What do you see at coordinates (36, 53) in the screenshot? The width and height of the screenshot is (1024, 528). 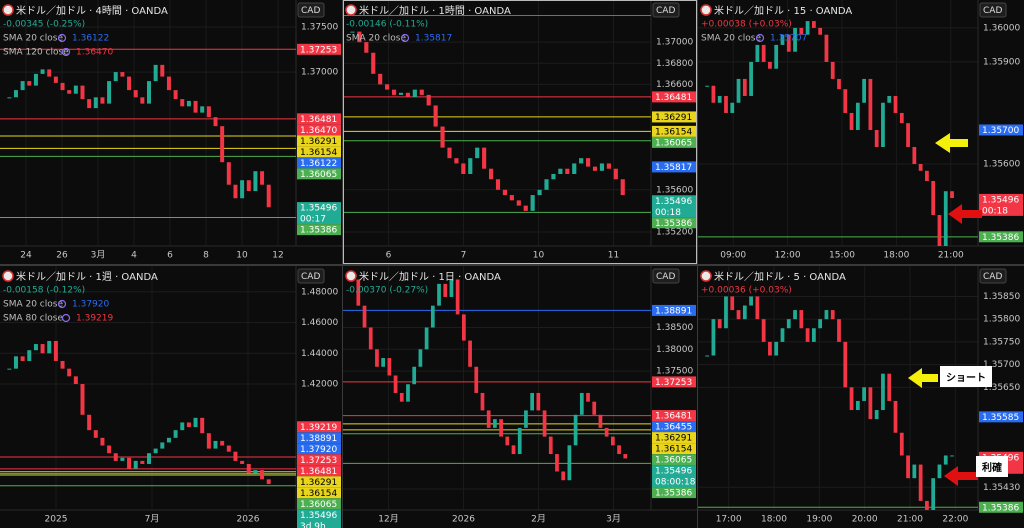 I see `indicator-name: SMA 120 close` at bounding box center [36, 53].